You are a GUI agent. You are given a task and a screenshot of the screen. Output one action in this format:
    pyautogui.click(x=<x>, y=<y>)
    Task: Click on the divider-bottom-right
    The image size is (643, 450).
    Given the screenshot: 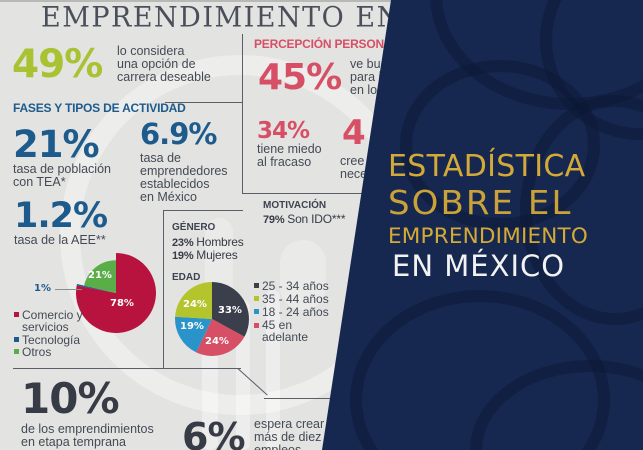 What is the action you would take?
    pyautogui.click(x=299, y=398)
    